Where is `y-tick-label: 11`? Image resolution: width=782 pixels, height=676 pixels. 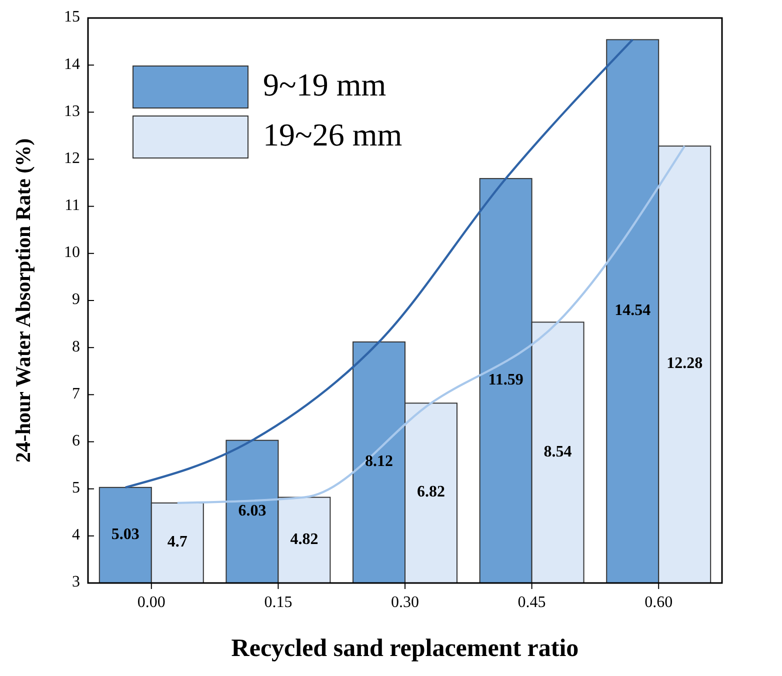 y-tick-label: 11 is located at coordinates (72, 205).